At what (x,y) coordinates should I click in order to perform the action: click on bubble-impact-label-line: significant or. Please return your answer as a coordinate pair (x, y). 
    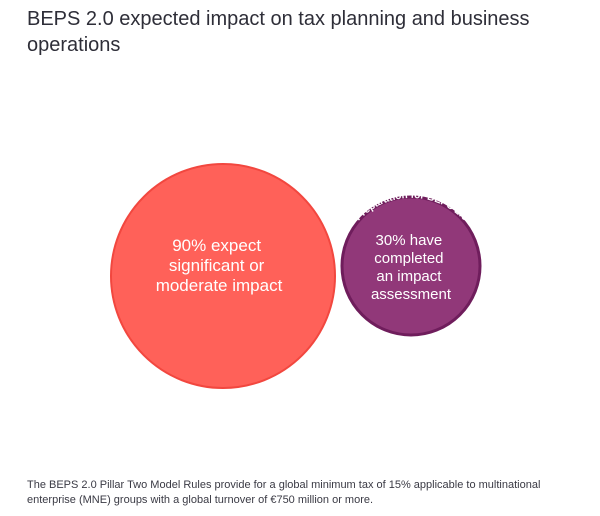
    Looking at the image, I should click on (217, 265).